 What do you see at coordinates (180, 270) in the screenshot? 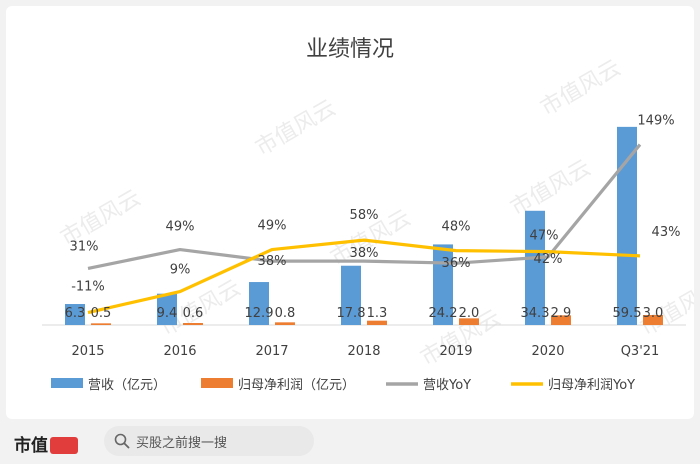
I see `net-profit-yoy-label: 9%` at bounding box center [180, 270].